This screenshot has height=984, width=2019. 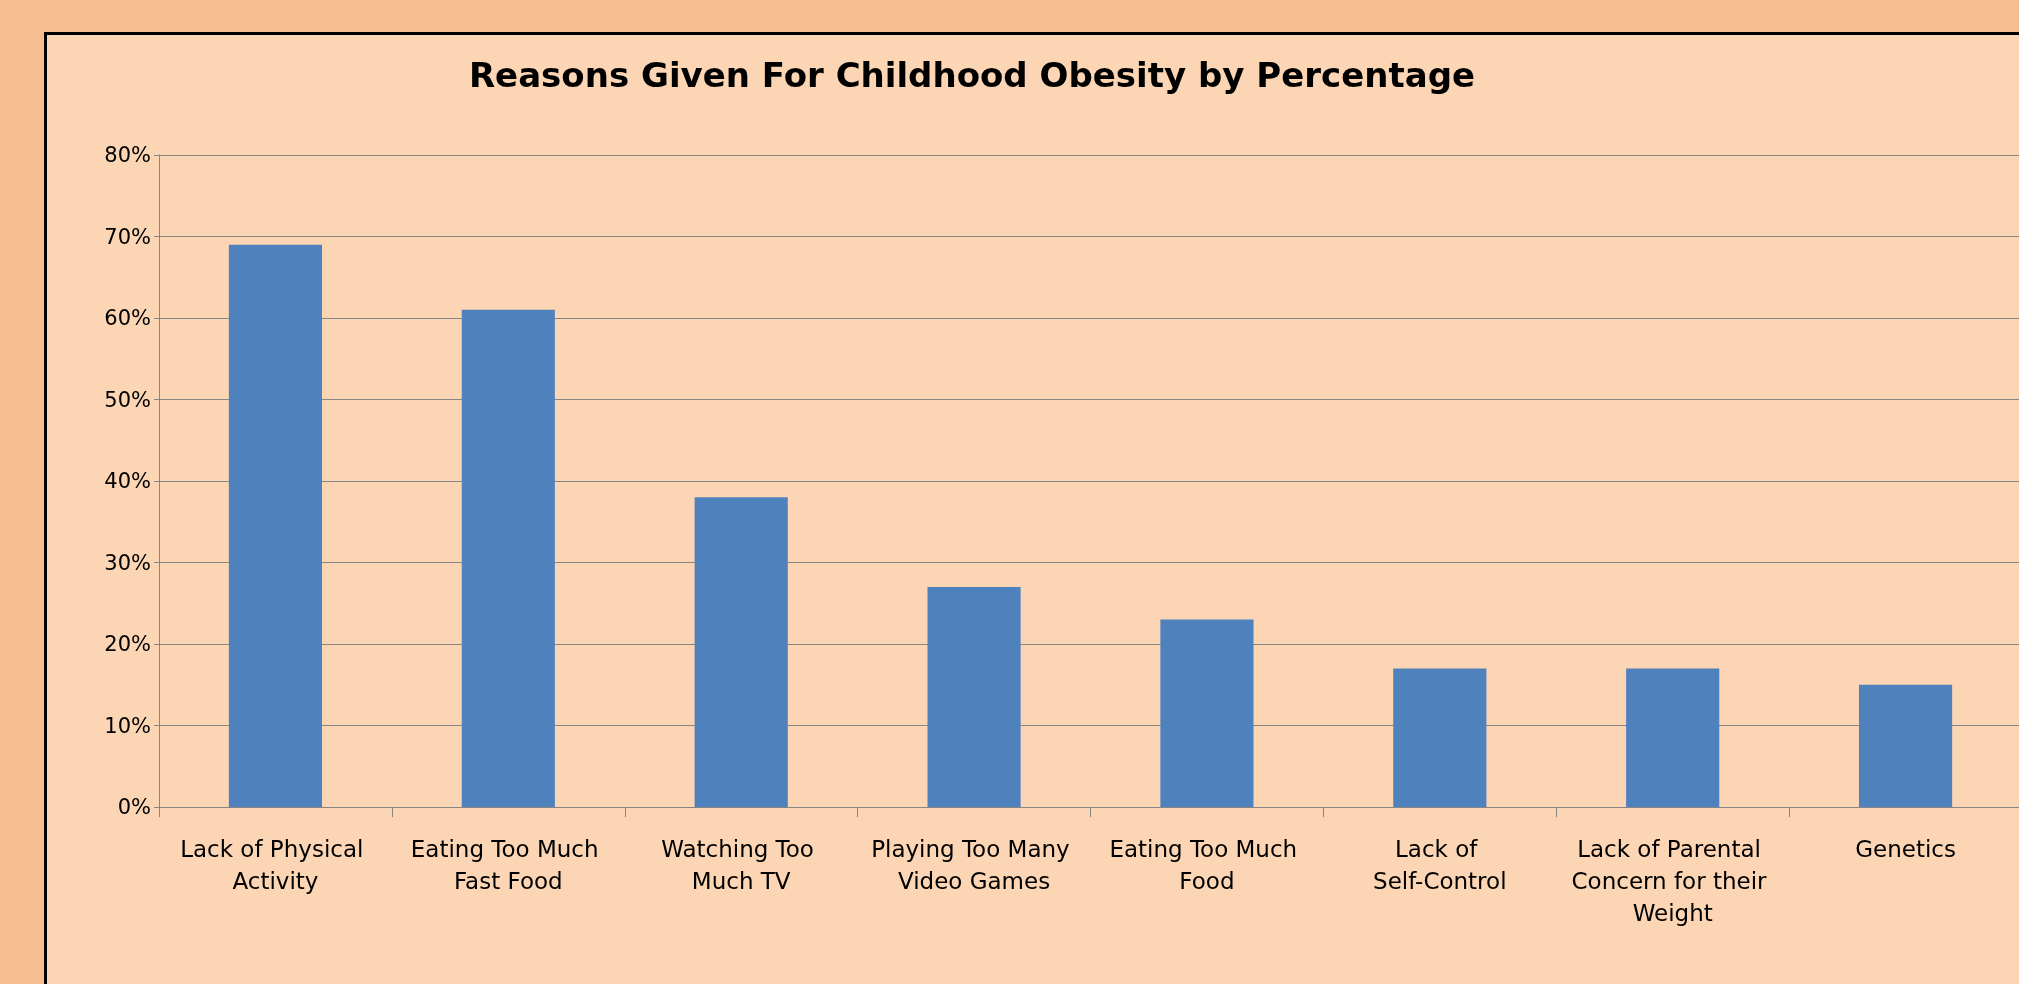 I want to click on x-tick-label: Genetics, so click(x=1905, y=849).